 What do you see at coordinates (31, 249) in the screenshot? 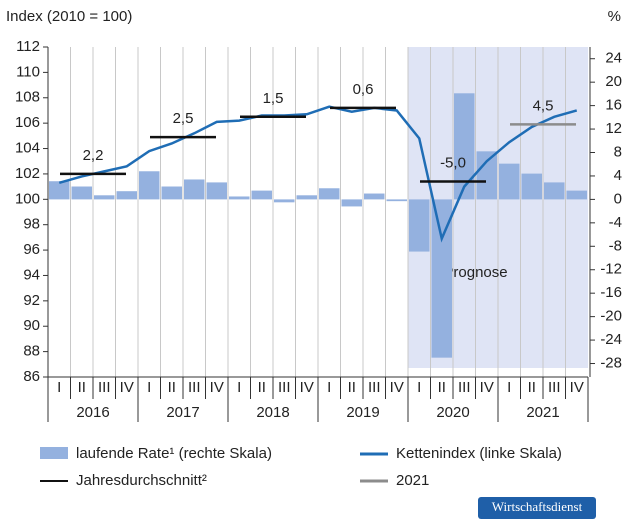
I see `y-tick-label: 96` at bounding box center [31, 249].